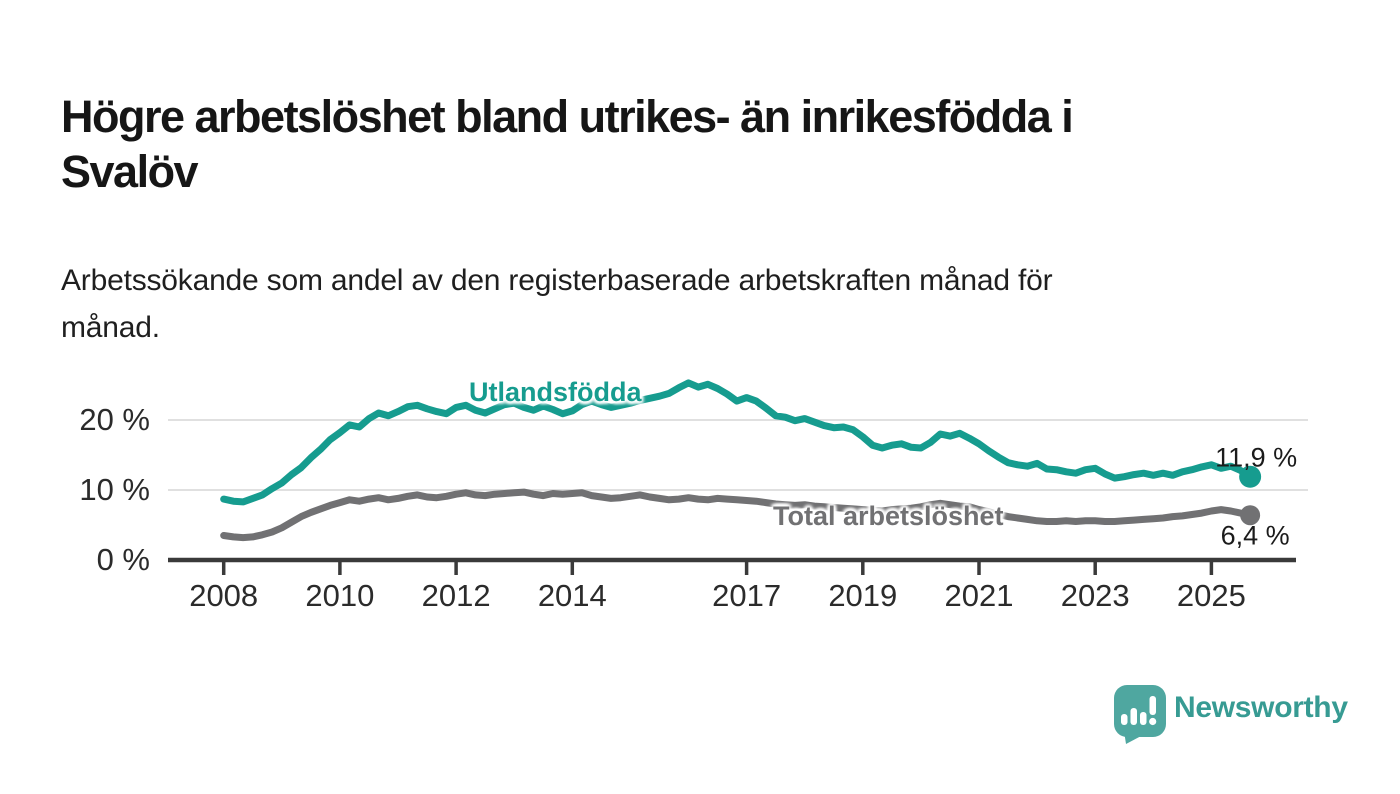 This screenshot has width=1400, height=794. Describe the element at coordinates (130, 172) in the screenshot. I see `page-title-line2: Svalöv` at that location.